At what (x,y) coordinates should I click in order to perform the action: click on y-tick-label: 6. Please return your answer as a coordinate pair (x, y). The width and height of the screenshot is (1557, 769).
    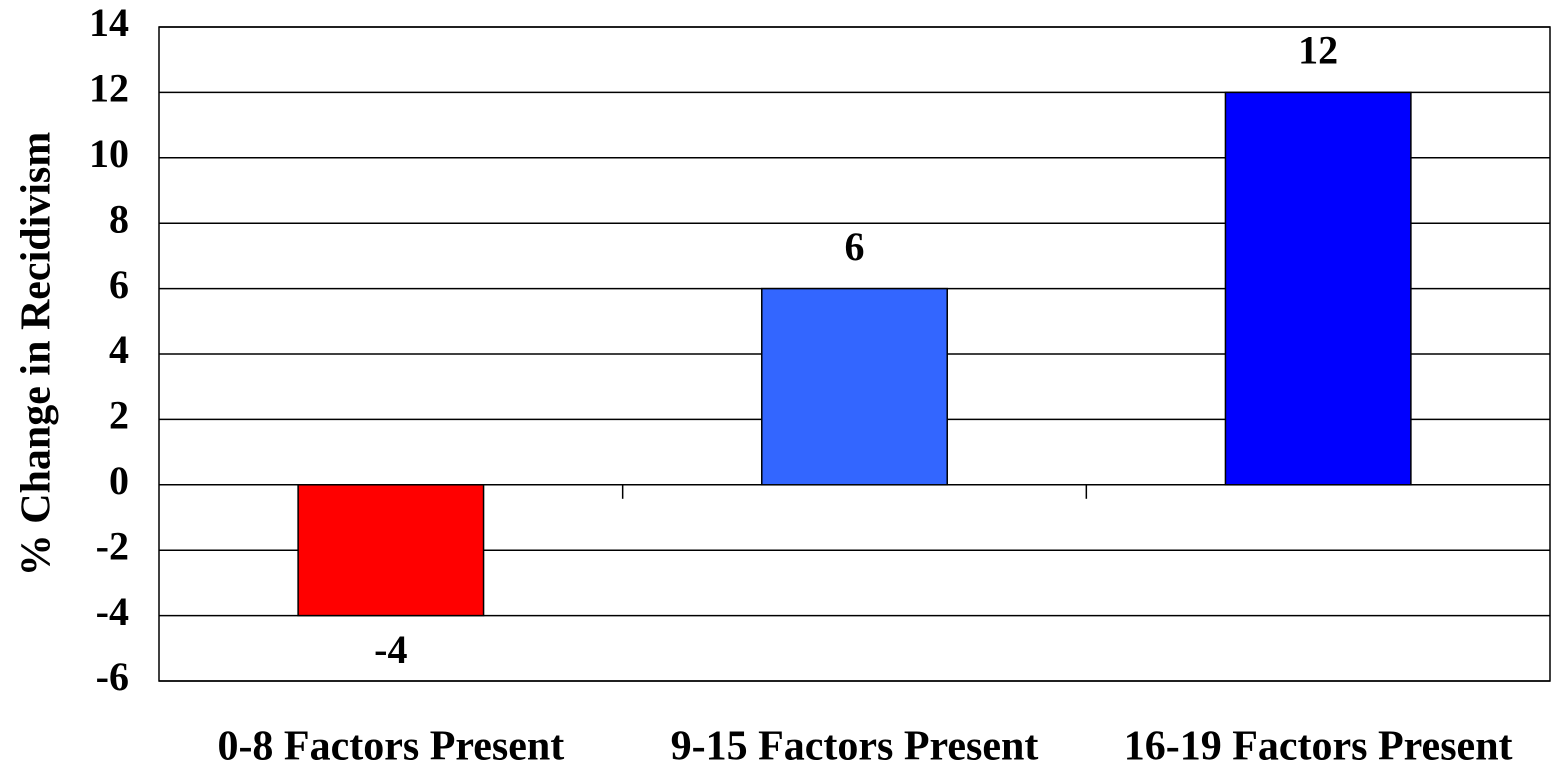
    Looking at the image, I should click on (119, 284).